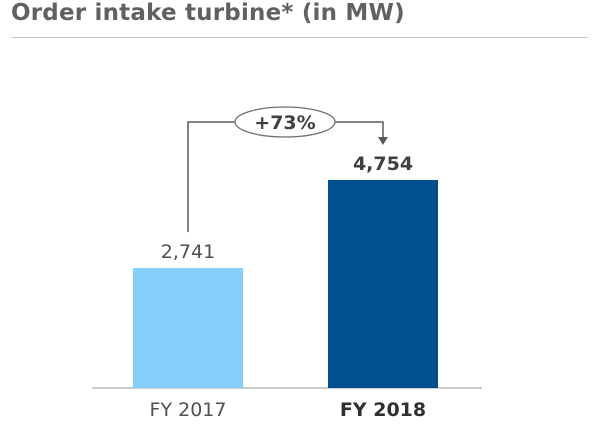 This screenshot has height=429, width=599. I want to click on category-label-fy-2018: FY 2018, so click(383, 410).